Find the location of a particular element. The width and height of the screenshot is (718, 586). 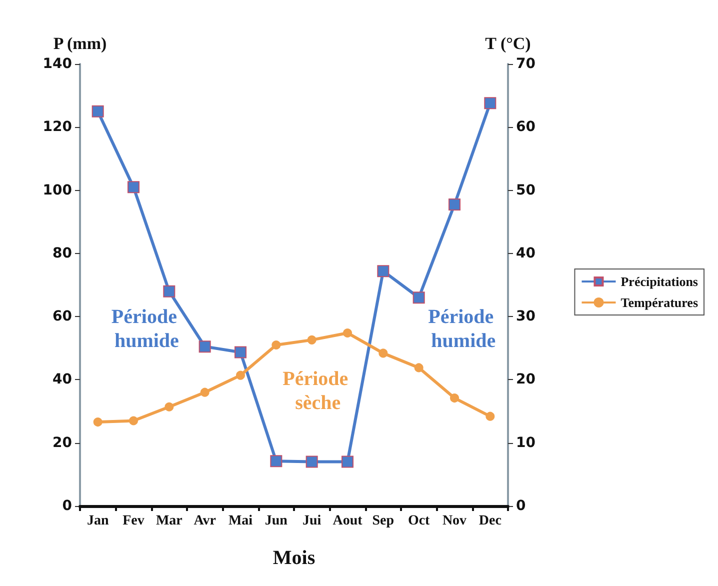

x-tick-label: Dec is located at coordinates (490, 521).